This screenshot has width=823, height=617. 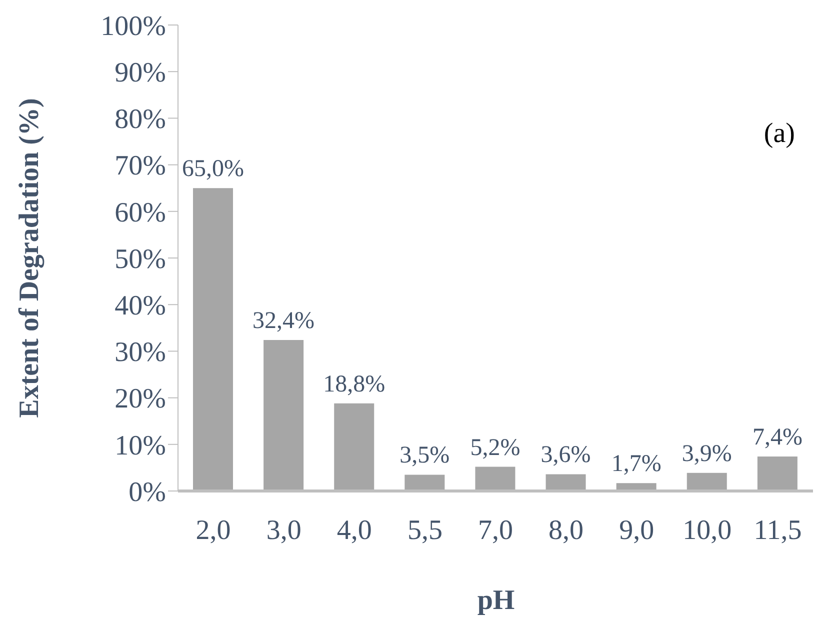 What do you see at coordinates (354, 384) in the screenshot?
I see `data-label: 18,8%` at bounding box center [354, 384].